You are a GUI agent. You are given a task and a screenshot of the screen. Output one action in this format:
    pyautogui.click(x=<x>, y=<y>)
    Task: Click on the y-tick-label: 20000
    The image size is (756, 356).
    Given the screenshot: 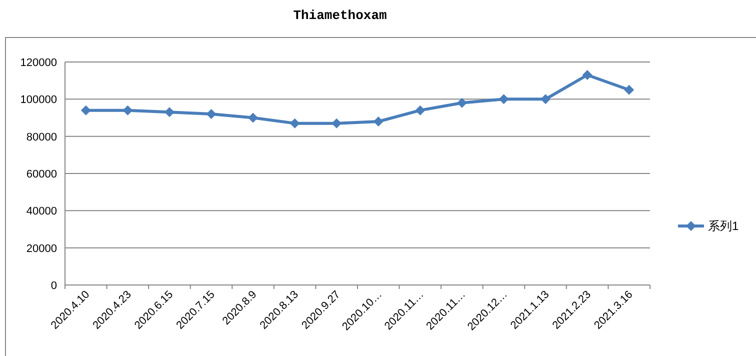 What is the action you would take?
    pyautogui.click(x=41, y=248)
    